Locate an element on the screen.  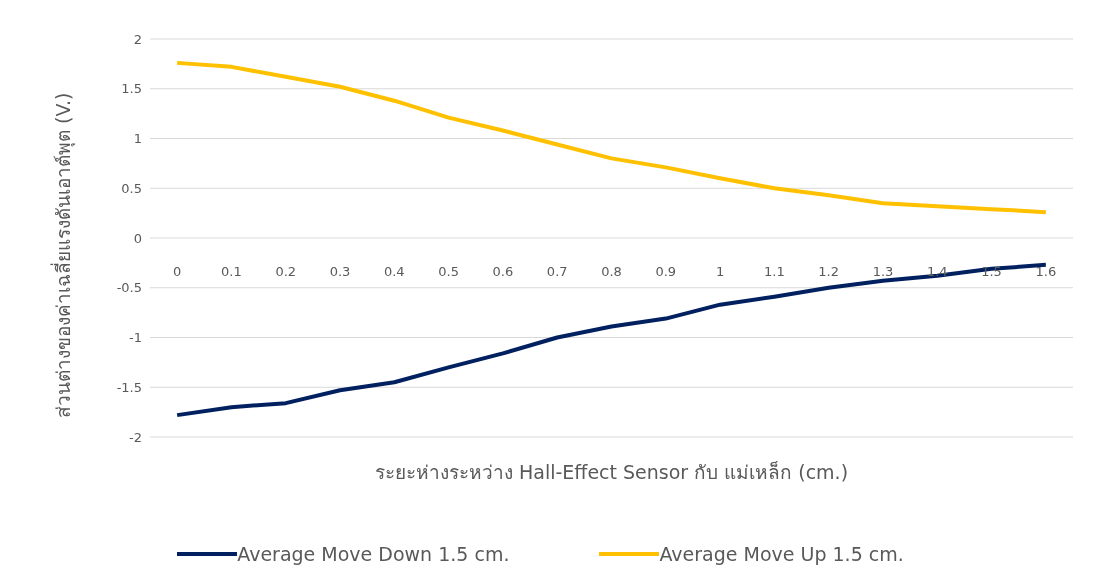
x-tick-label: 1.1 is located at coordinates (774, 271).